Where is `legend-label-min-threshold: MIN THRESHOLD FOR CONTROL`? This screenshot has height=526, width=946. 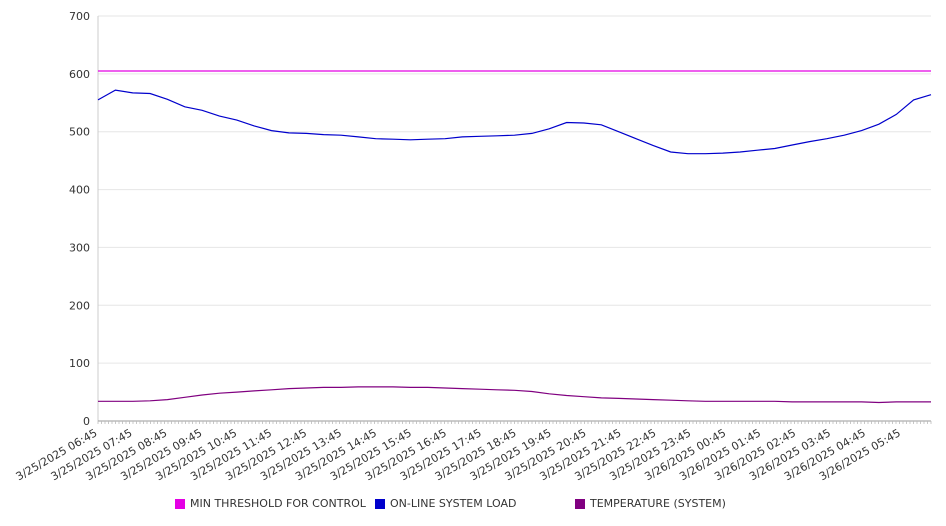 legend-label-min-threshold: MIN THRESHOLD FOR CONTROL is located at coordinates (278, 503).